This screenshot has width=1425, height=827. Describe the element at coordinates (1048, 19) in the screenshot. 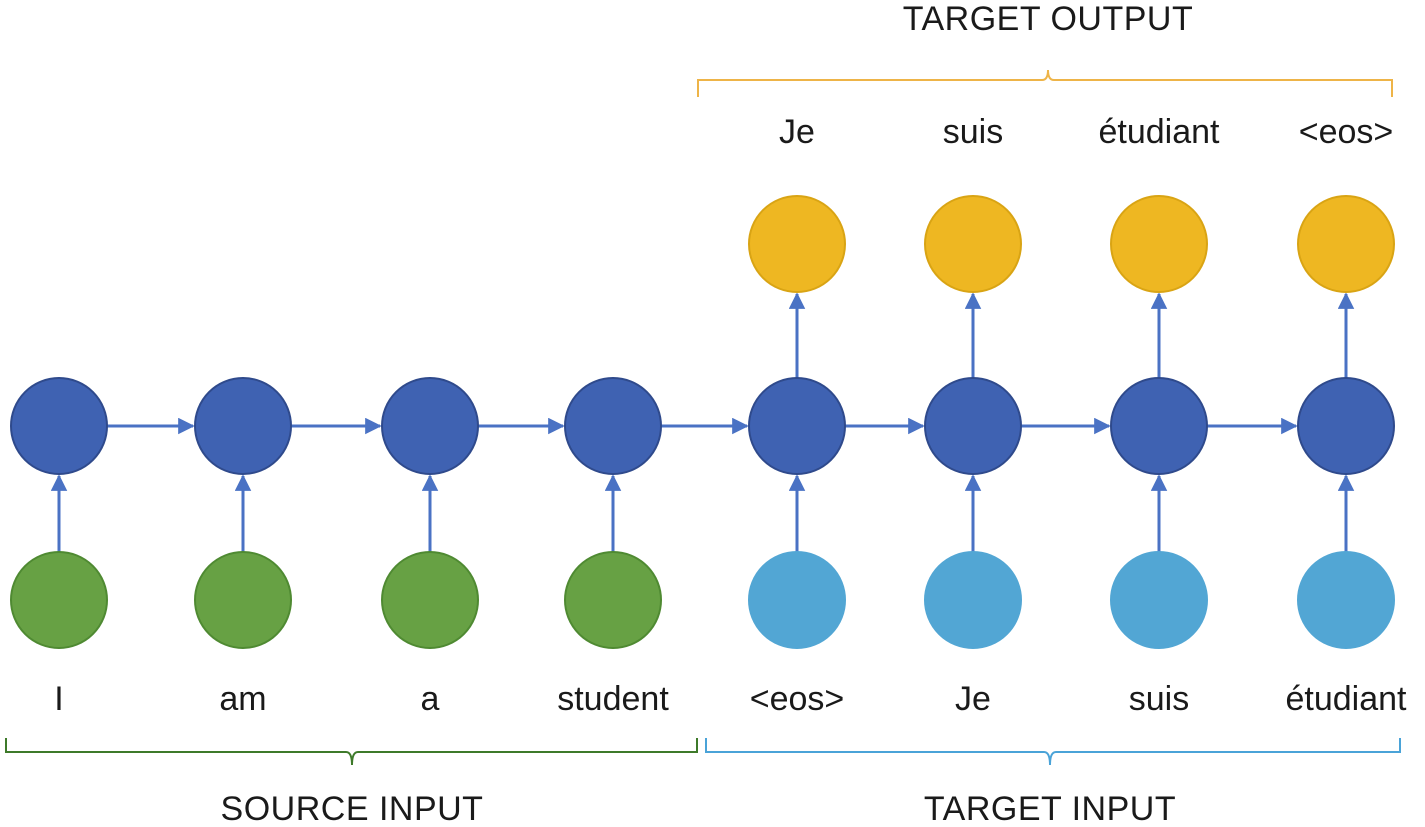

I see `target-output-label: TARGET OUTPUT` at that location.